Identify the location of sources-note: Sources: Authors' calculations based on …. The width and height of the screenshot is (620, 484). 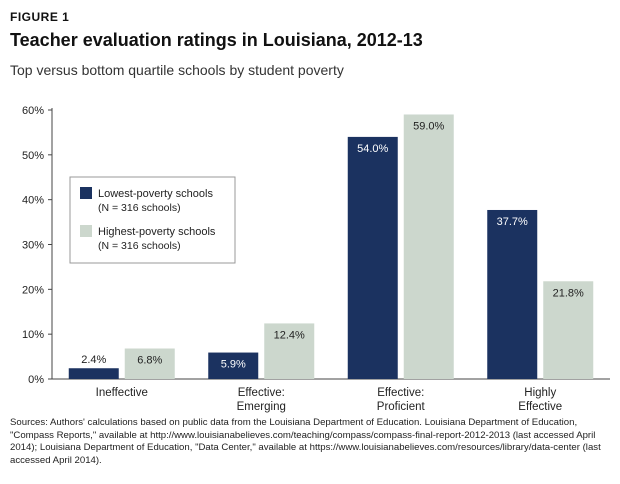
(305, 441).